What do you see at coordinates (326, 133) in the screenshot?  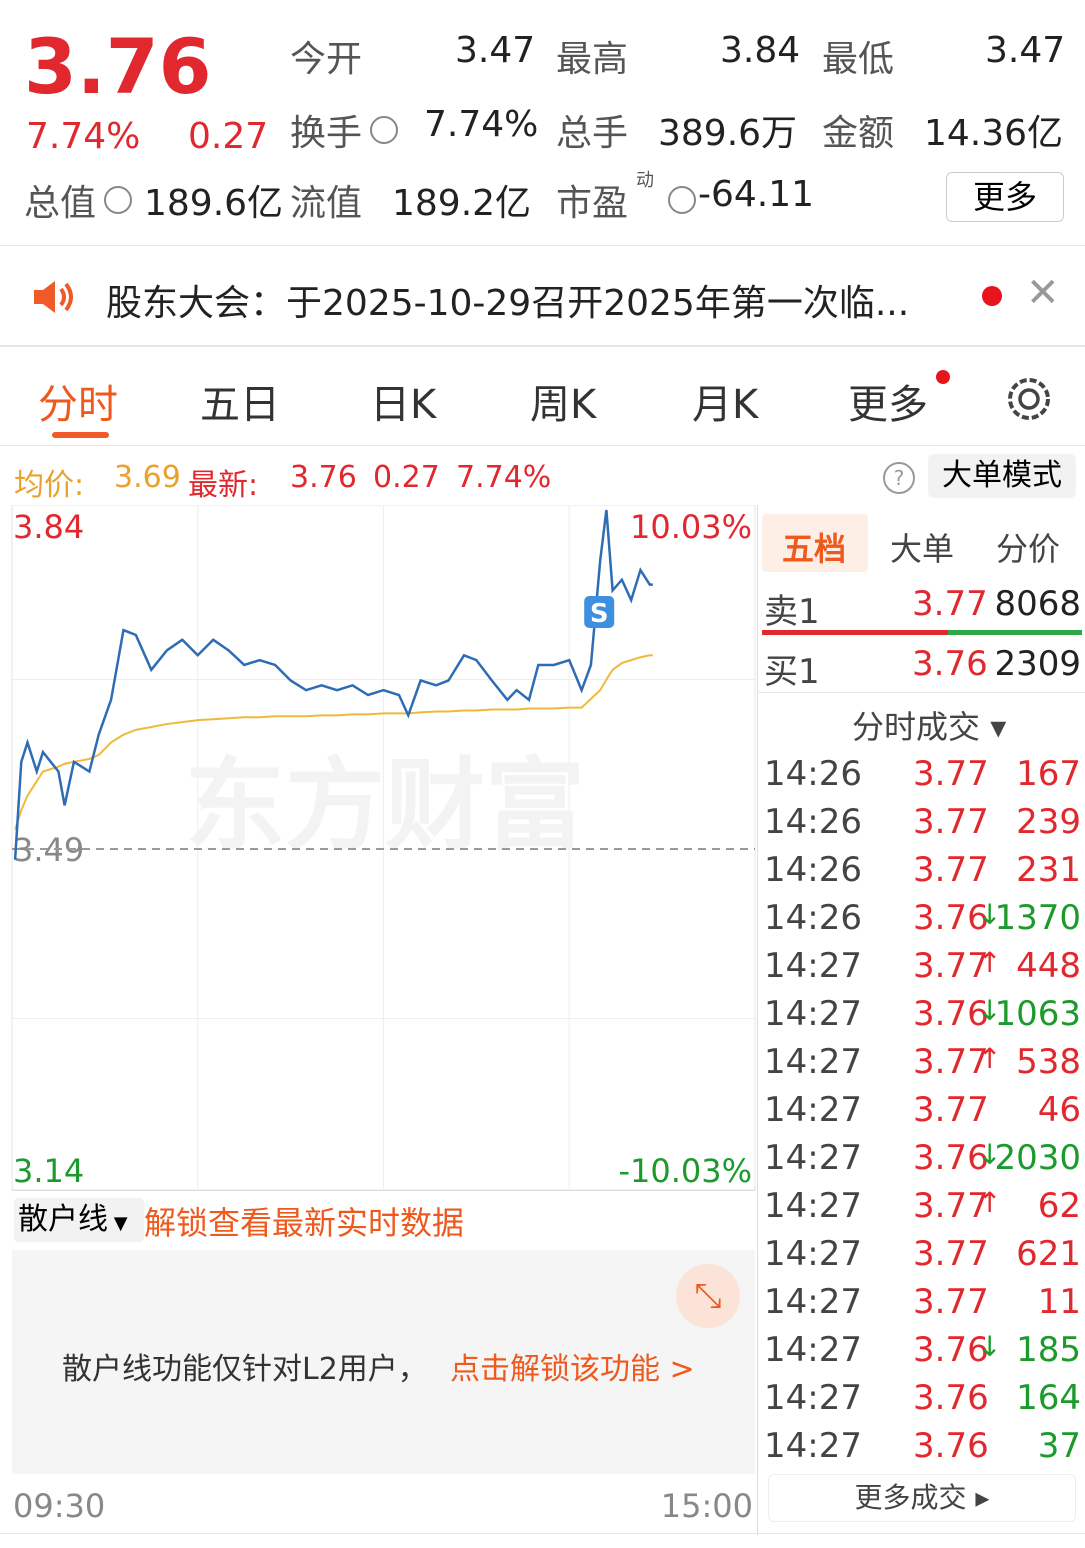 I see `stat-label: 换手` at bounding box center [326, 133].